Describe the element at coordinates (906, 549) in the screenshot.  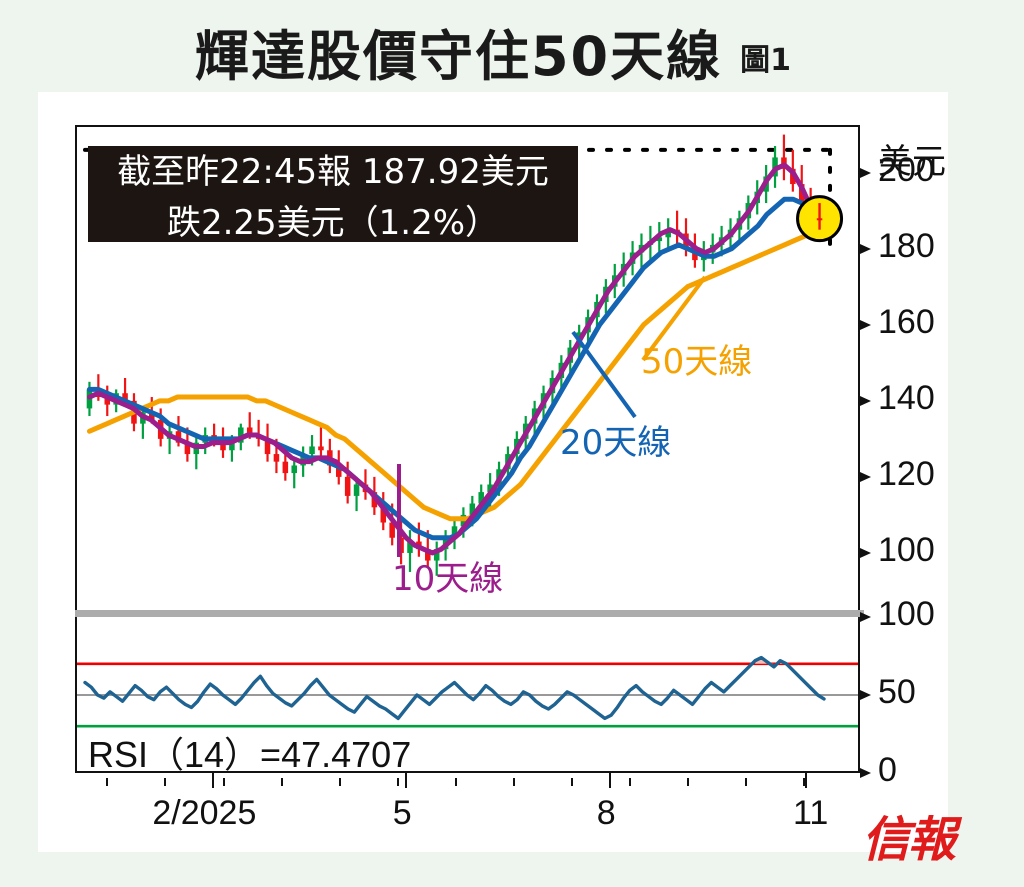
I see `y-axis-tick: 100` at that location.